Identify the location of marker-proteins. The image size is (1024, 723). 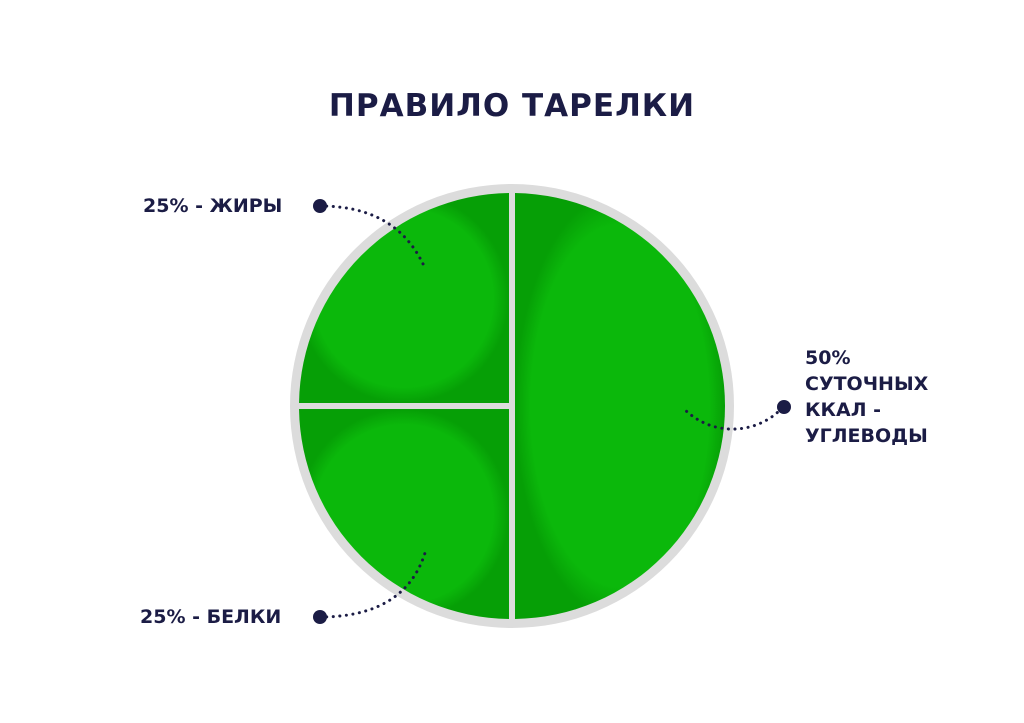
(320, 617).